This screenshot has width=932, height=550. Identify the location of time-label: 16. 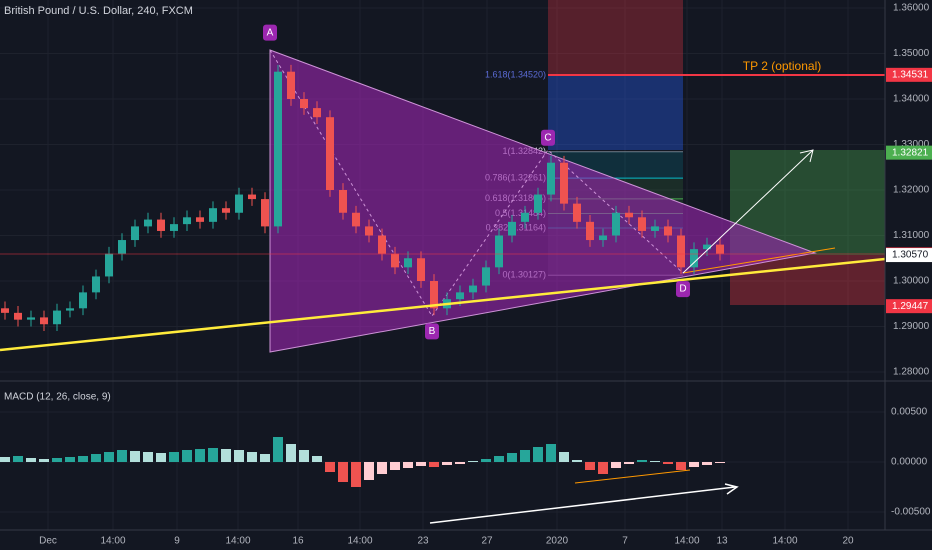
(298, 541).